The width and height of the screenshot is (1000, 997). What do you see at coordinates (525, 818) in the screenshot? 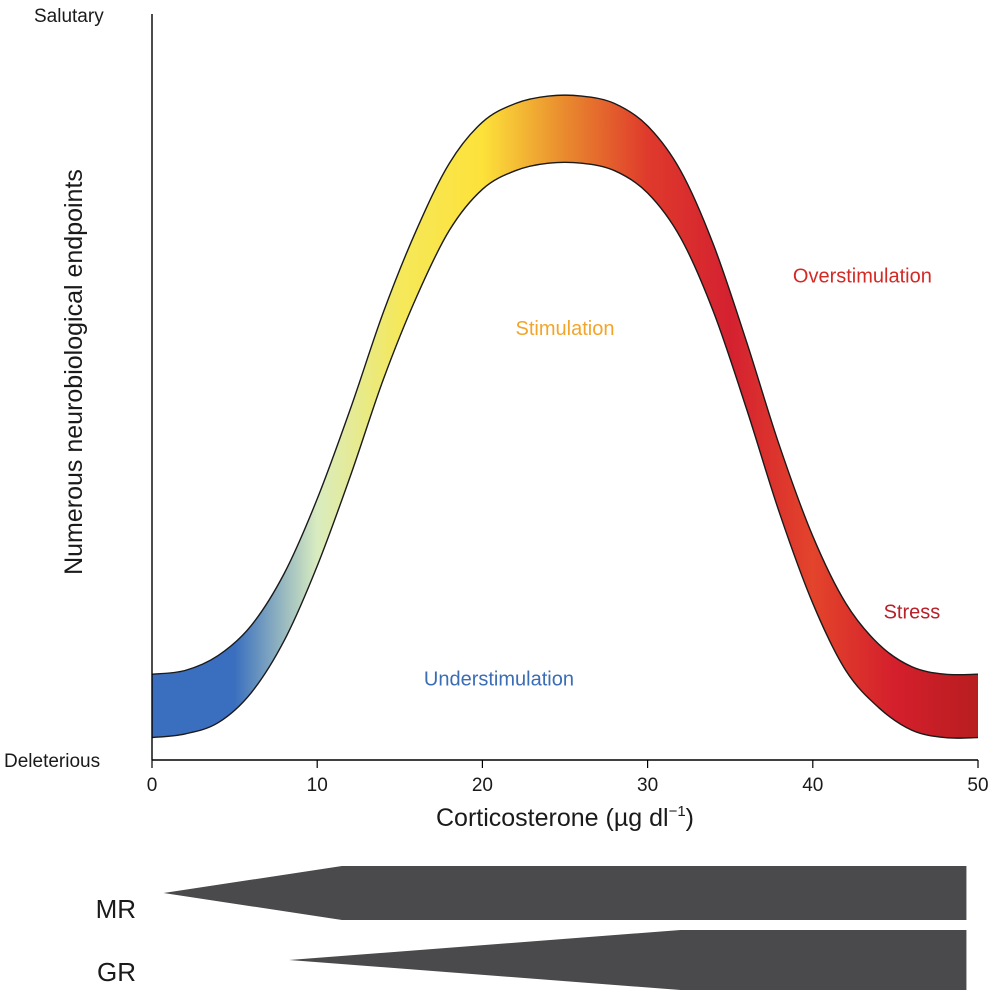
I see `x-axis-title-prefix: Corticosterone (` at bounding box center [525, 818].